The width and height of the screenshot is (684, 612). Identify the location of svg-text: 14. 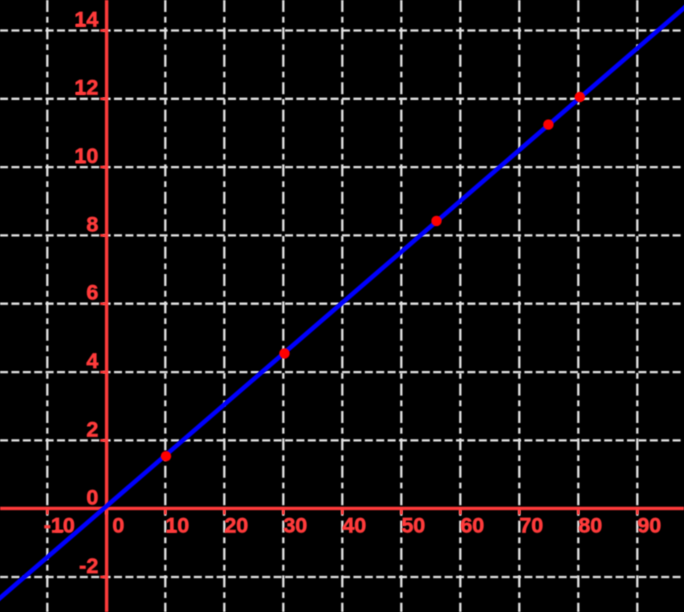
(86, 19).